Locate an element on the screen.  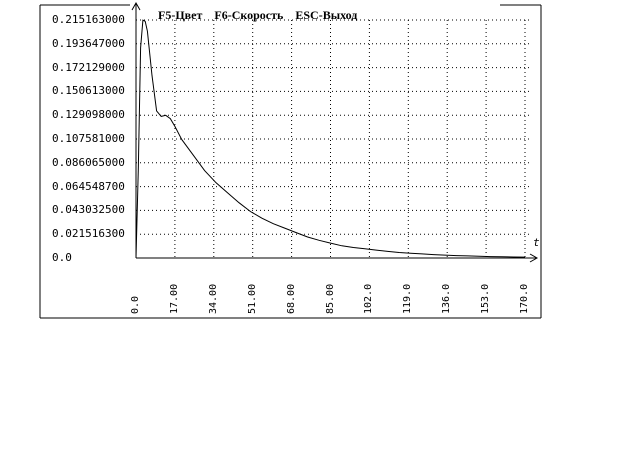
y-tick-label: 0.107581000 is located at coordinates (88, 138).